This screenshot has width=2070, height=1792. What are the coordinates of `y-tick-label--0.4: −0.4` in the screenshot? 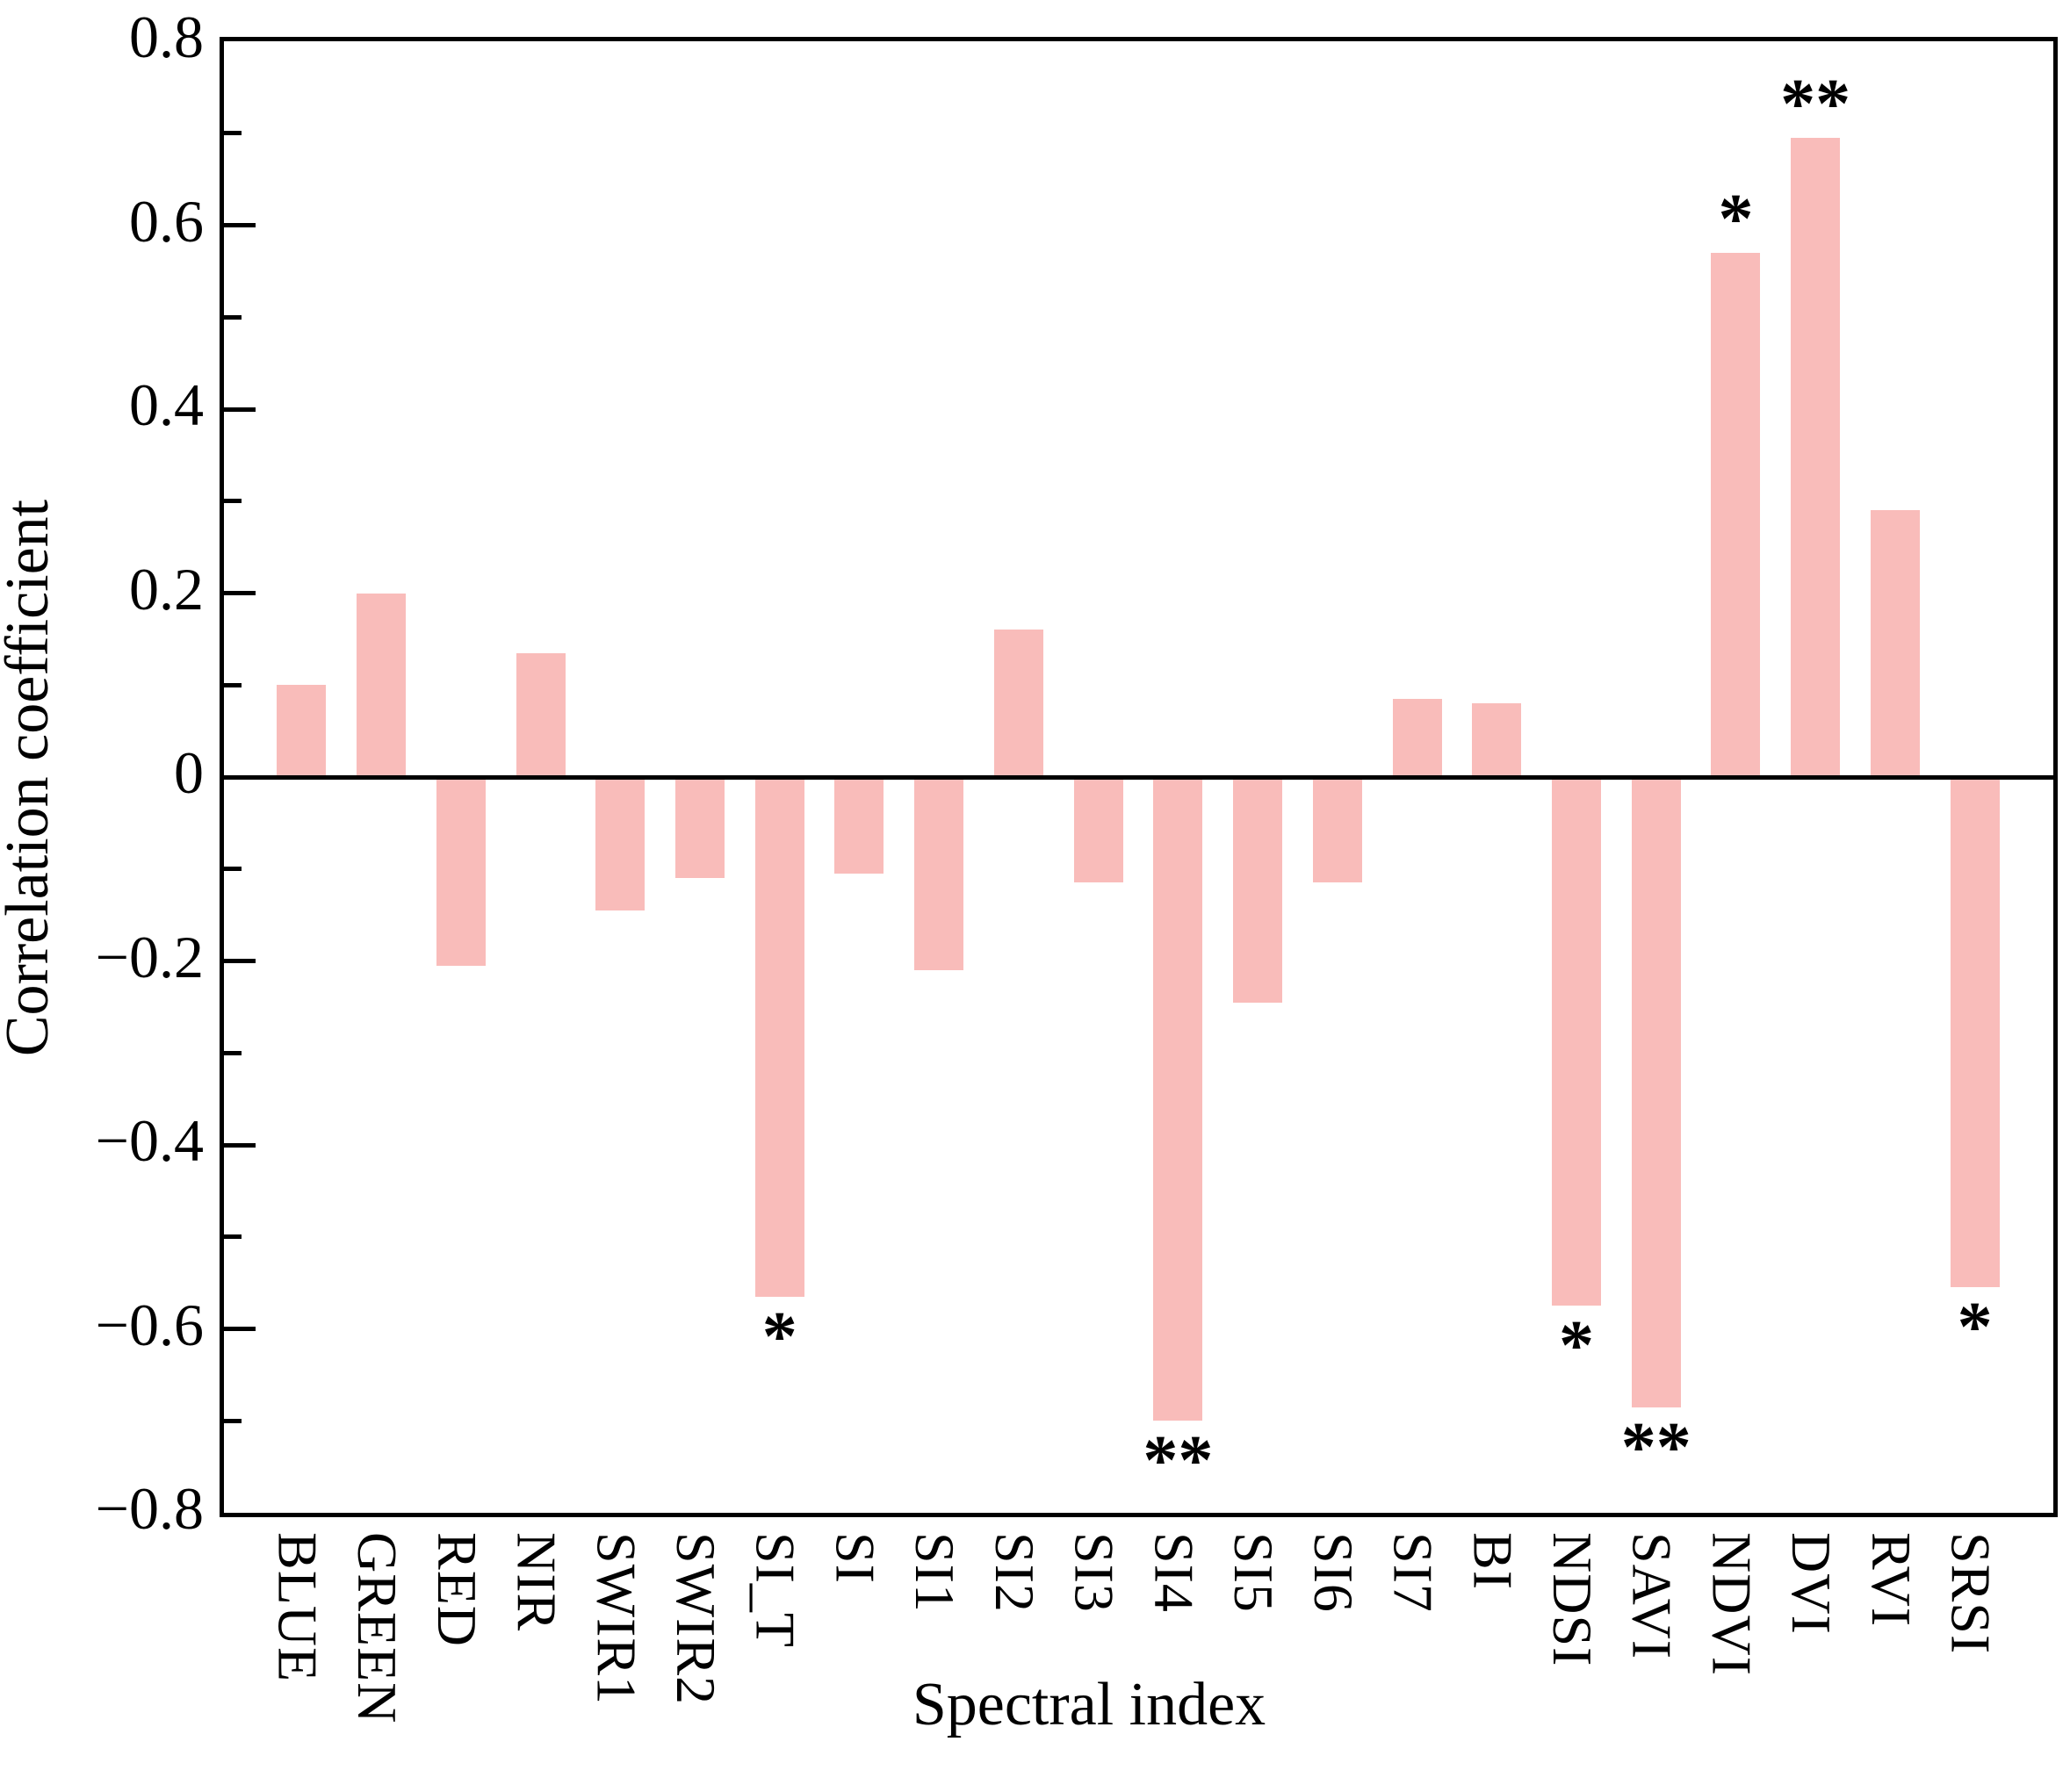 It's located at (150, 1140).